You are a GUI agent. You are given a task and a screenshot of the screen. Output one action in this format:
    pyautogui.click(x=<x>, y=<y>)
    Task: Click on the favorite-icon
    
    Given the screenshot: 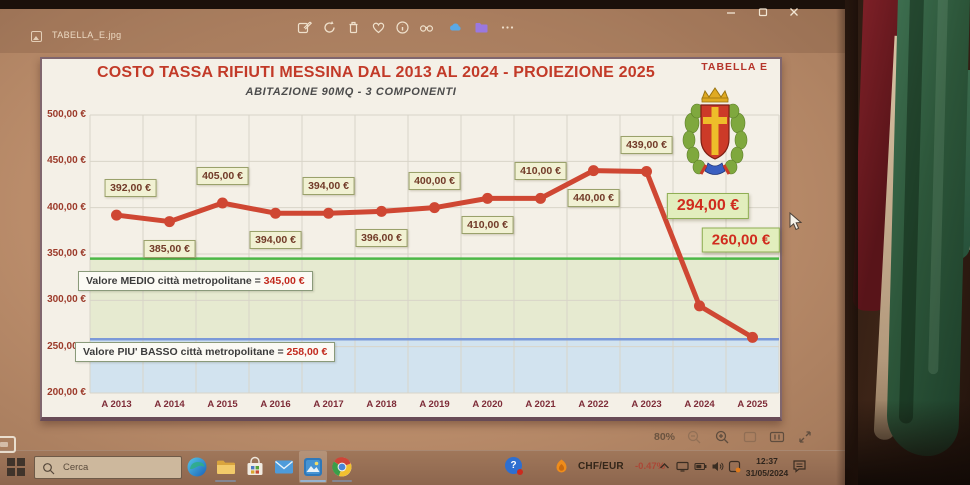 What is the action you would take?
    pyautogui.click(x=378, y=27)
    